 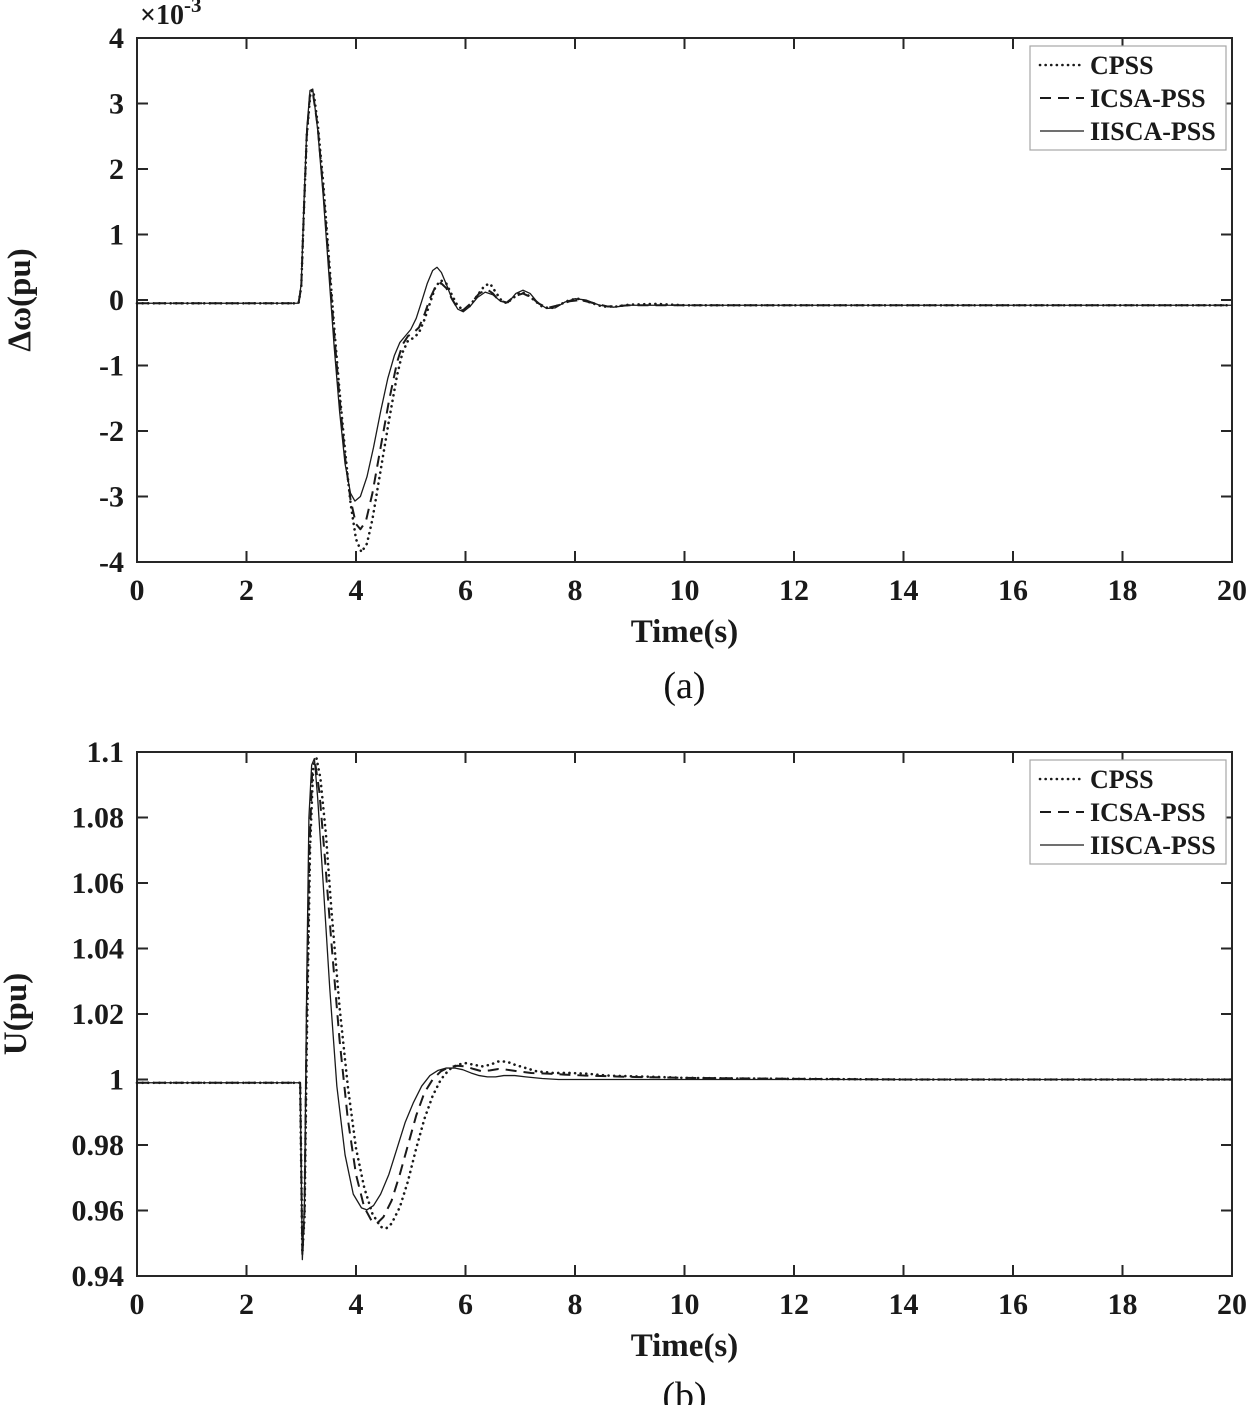 I want to click on y-tick-label: -3, so click(x=111, y=497).